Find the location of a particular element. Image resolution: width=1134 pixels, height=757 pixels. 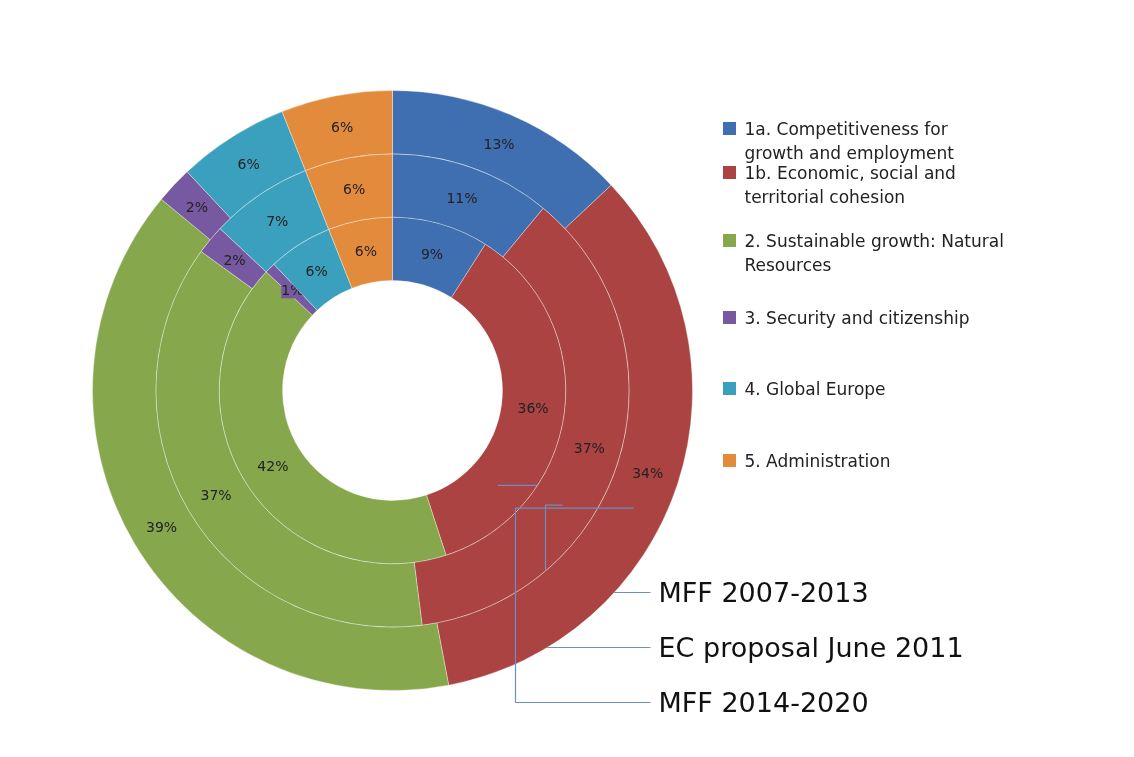

legend-label: 5. Administration is located at coordinates (817, 460).